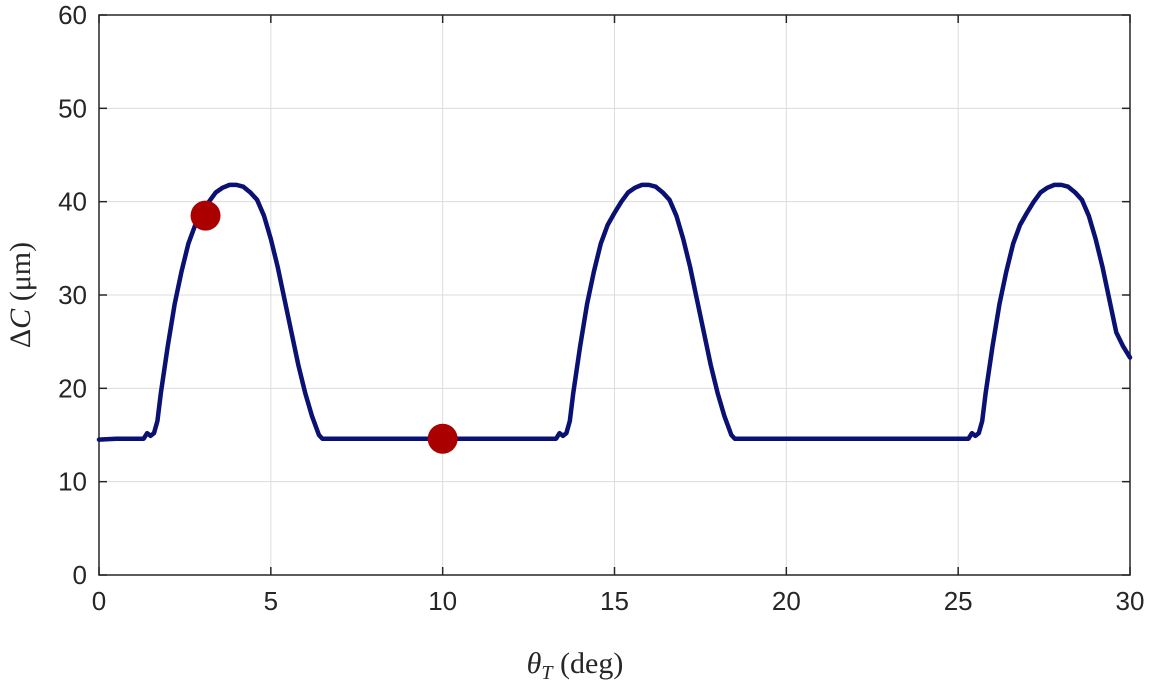 This screenshot has width=1150, height=686. Describe the element at coordinates (534, 663) in the screenshot. I see `x-axis-symbol: θ` at that location.